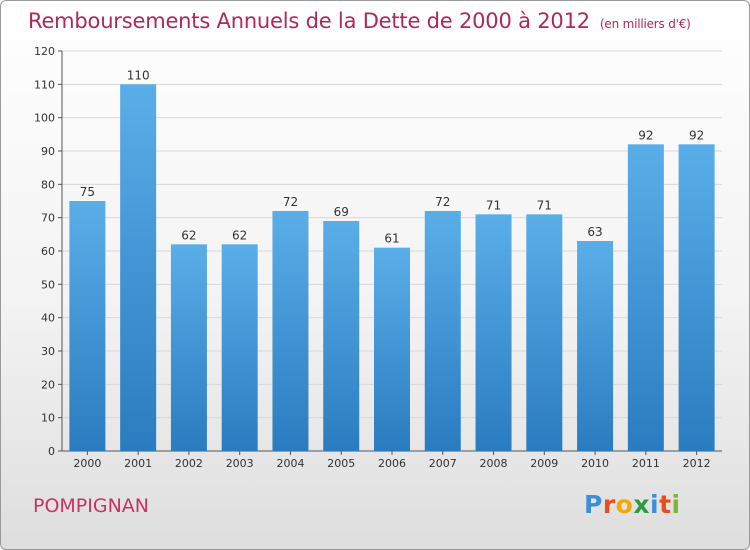  Describe the element at coordinates (138, 463) in the screenshot. I see `x-tick-label: 2001` at that location.